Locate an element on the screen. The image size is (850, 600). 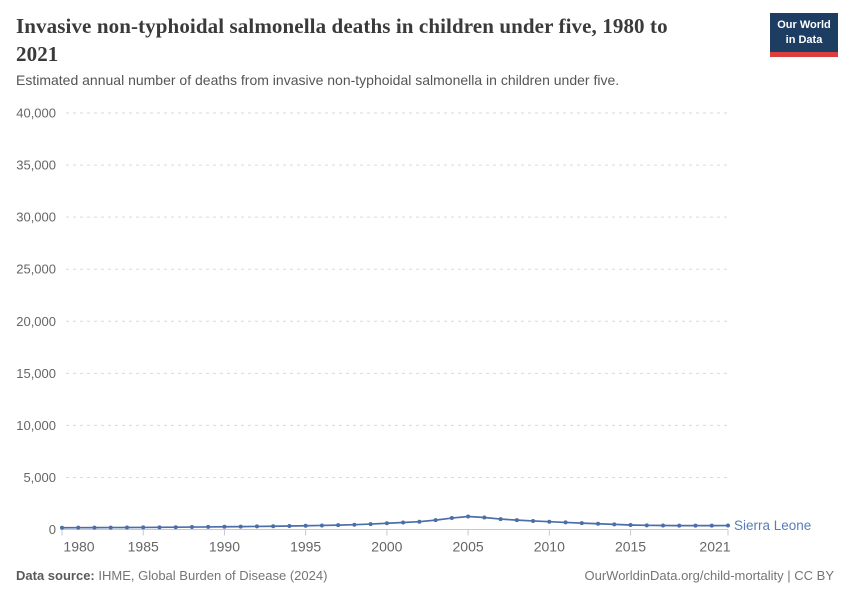
series-label: Sierra Leone is located at coordinates (772, 525).